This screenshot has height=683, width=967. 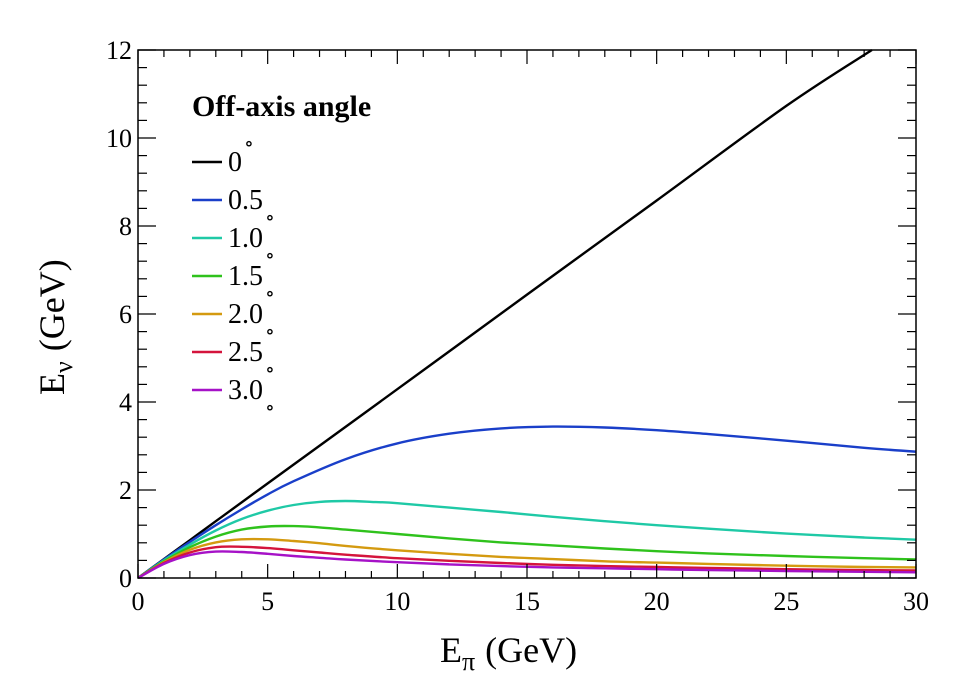 I want to click on x-tick-label: 30, so click(x=916, y=601).